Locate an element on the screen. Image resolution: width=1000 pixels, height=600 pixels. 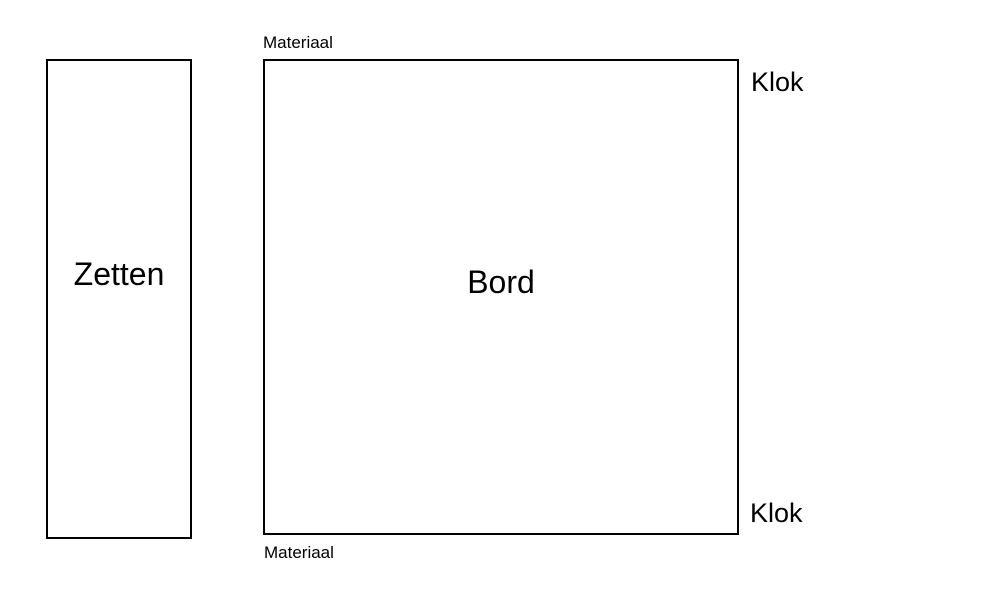
clock-bottom-label: Klok is located at coordinates (776, 513).